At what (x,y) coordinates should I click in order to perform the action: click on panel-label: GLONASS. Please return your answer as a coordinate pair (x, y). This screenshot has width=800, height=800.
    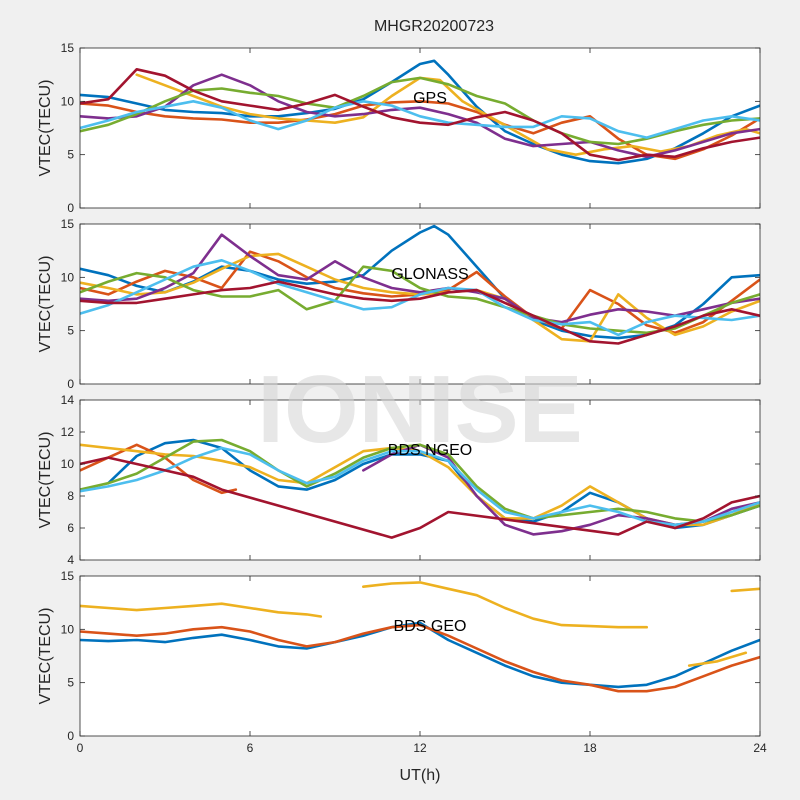
    Looking at the image, I should click on (429, 274).